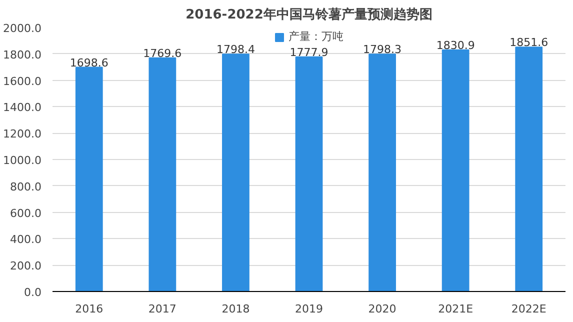  What do you see at coordinates (309, 14) in the screenshot?
I see `chart-title: 2016-2022年中国马铃薯产量预测趋势图` at bounding box center [309, 14].